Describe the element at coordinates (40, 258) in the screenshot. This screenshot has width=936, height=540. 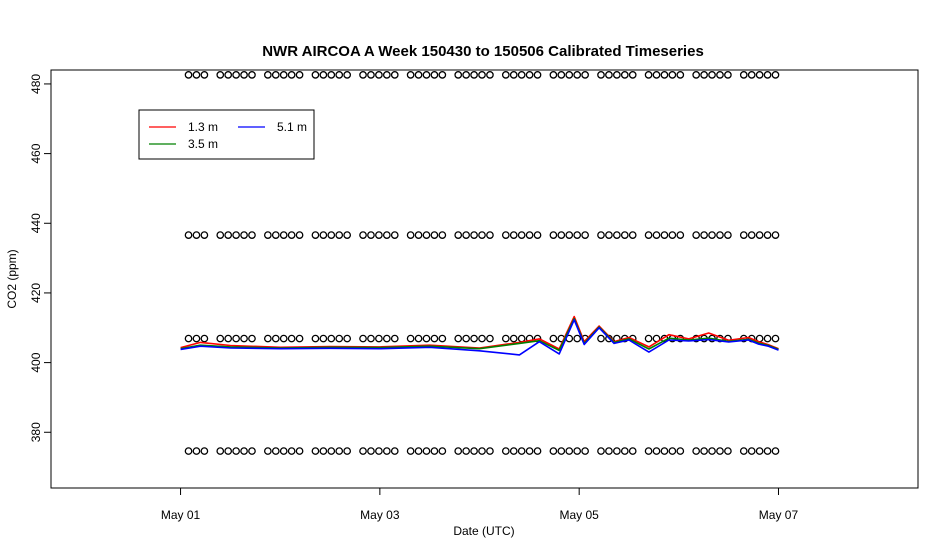
I see `y-axis: 380 400 420 440 460 480` at that location.